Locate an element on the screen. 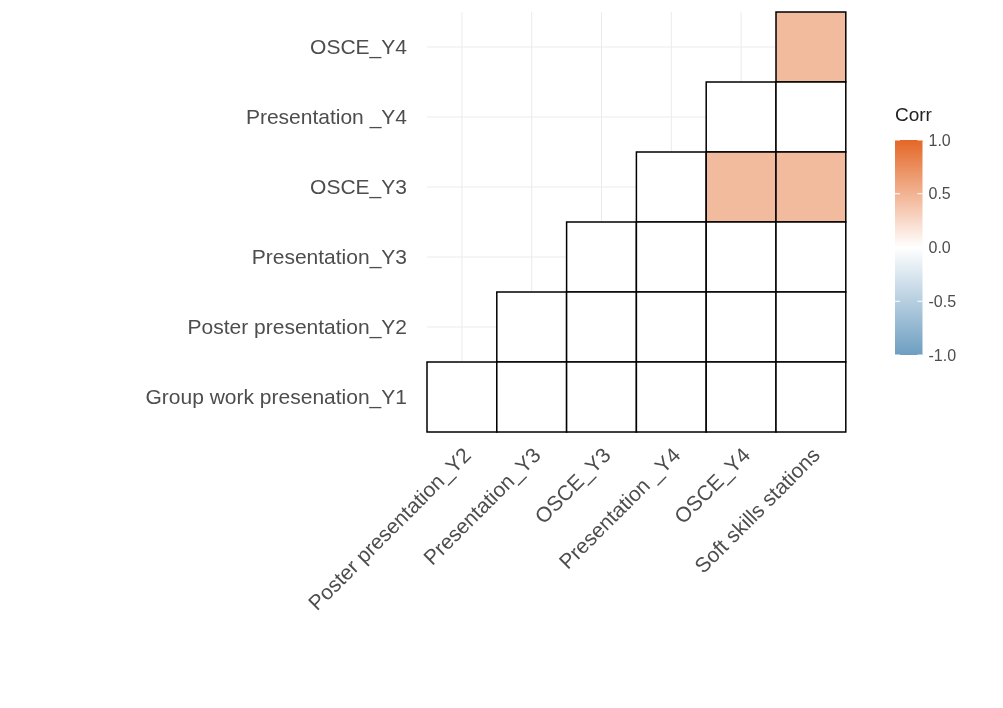 The height and width of the screenshot is (708, 1003). color-bar-label: 0.5 is located at coordinates (939, 194).